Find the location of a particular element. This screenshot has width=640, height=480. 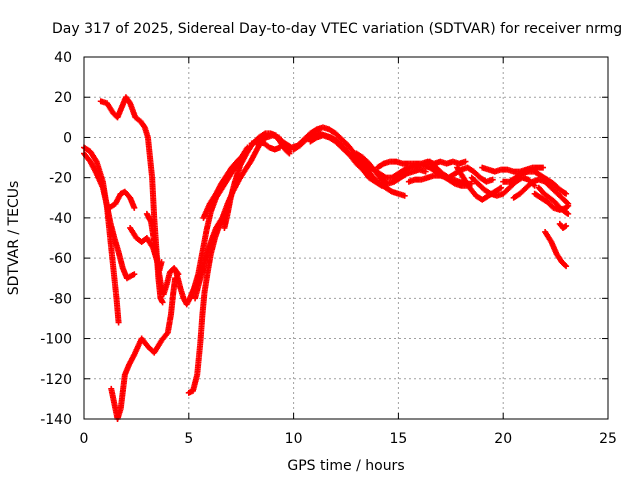

x-axis-label: GPS time / hours is located at coordinates (345, 466).